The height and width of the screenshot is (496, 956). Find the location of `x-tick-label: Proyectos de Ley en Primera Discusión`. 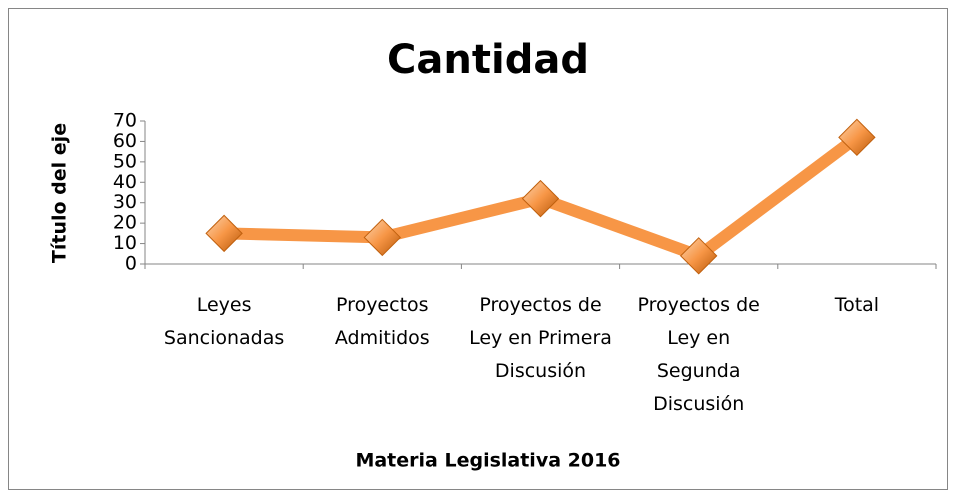

x-tick-label: Proyectos de Ley en Primera Discusión is located at coordinates (540, 338).